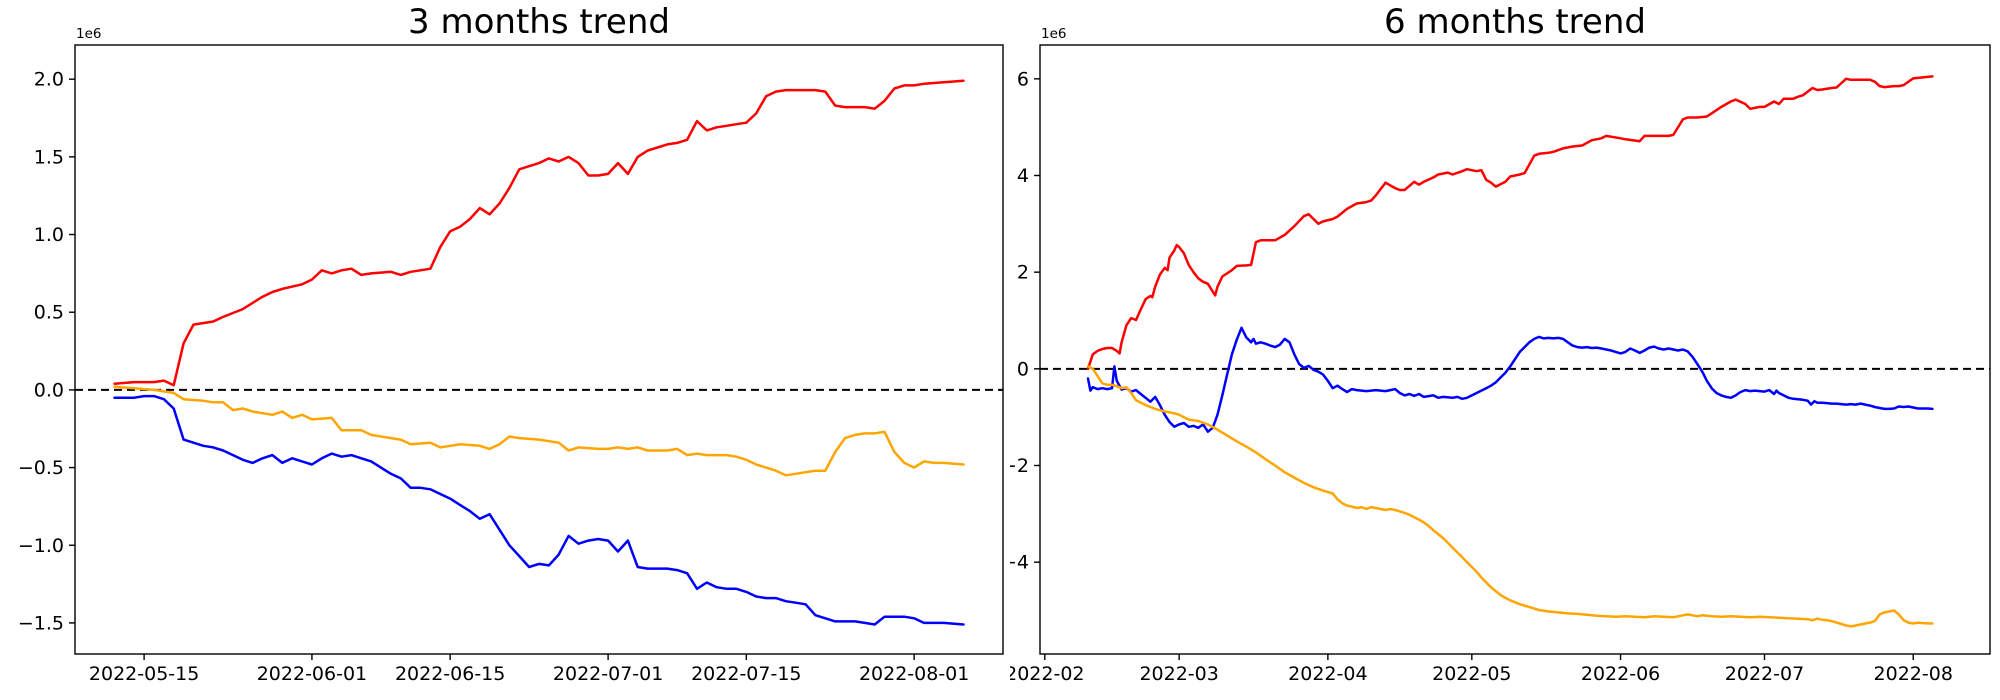 Image resolution: width=2000 pixels, height=700 pixels. Describe the element at coordinates (49, 157) in the screenshot. I see `y-tick-label: 1.5` at that location.